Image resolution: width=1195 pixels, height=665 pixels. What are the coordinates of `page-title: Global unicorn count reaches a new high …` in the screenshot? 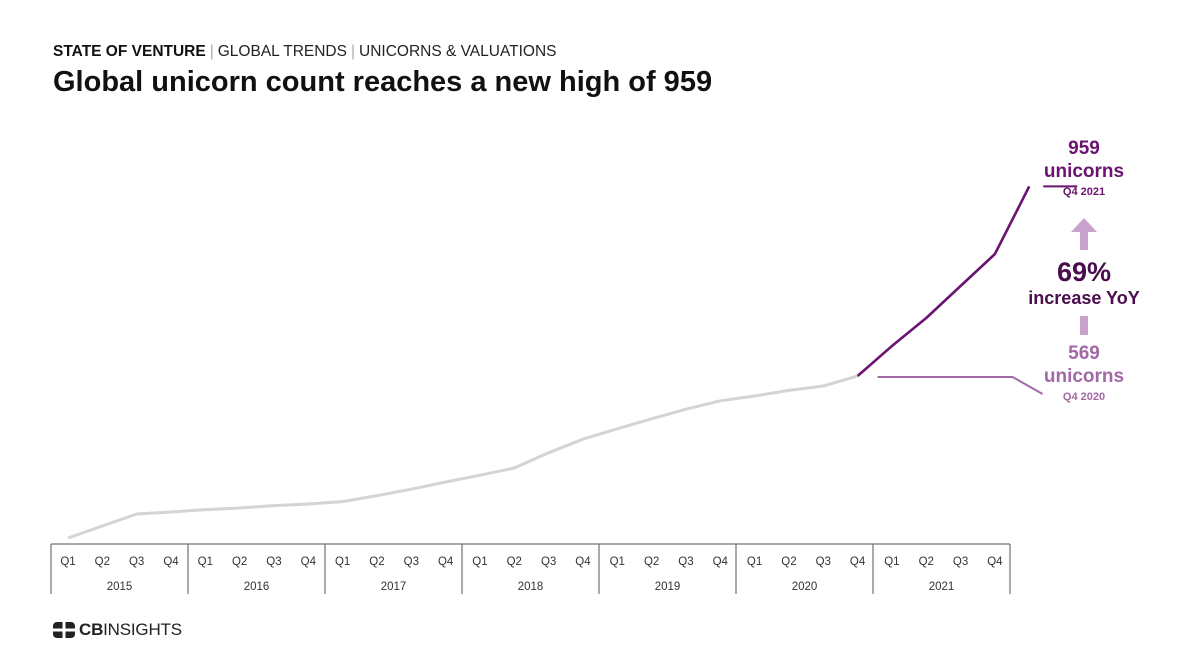 It's located at (383, 82).